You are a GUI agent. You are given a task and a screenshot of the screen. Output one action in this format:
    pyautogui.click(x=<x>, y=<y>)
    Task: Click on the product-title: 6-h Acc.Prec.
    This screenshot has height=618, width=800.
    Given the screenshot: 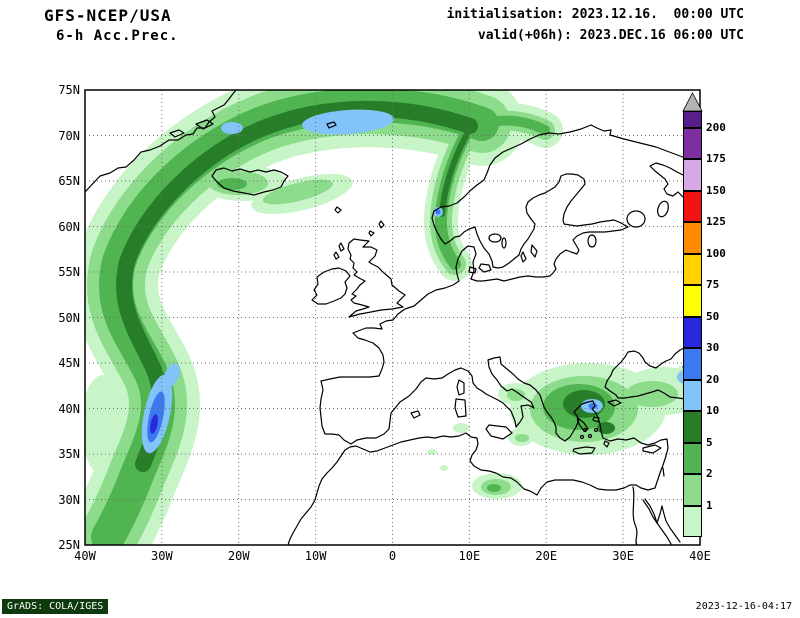 What is the action you would take?
    pyautogui.click(x=117, y=36)
    